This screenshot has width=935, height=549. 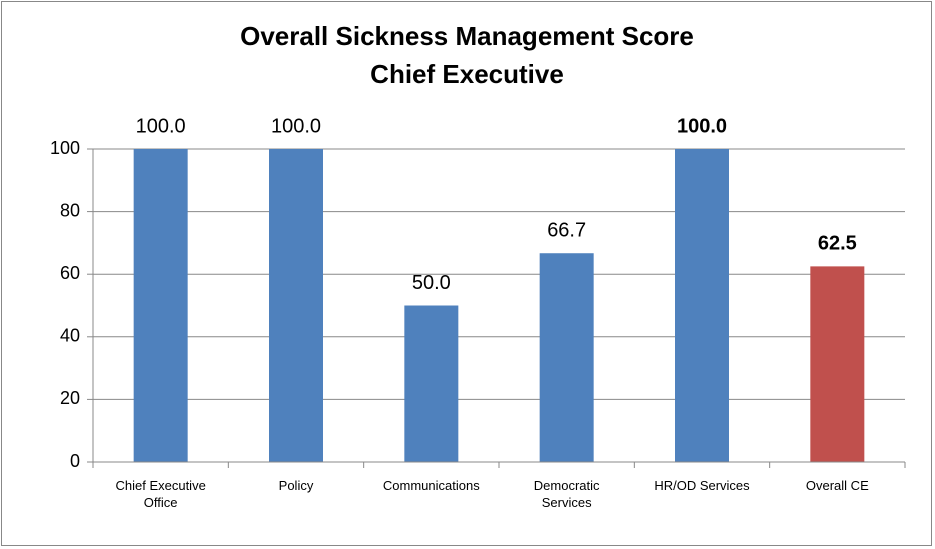 I want to click on x-tick-label: Overall CE, so click(x=837, y=485).